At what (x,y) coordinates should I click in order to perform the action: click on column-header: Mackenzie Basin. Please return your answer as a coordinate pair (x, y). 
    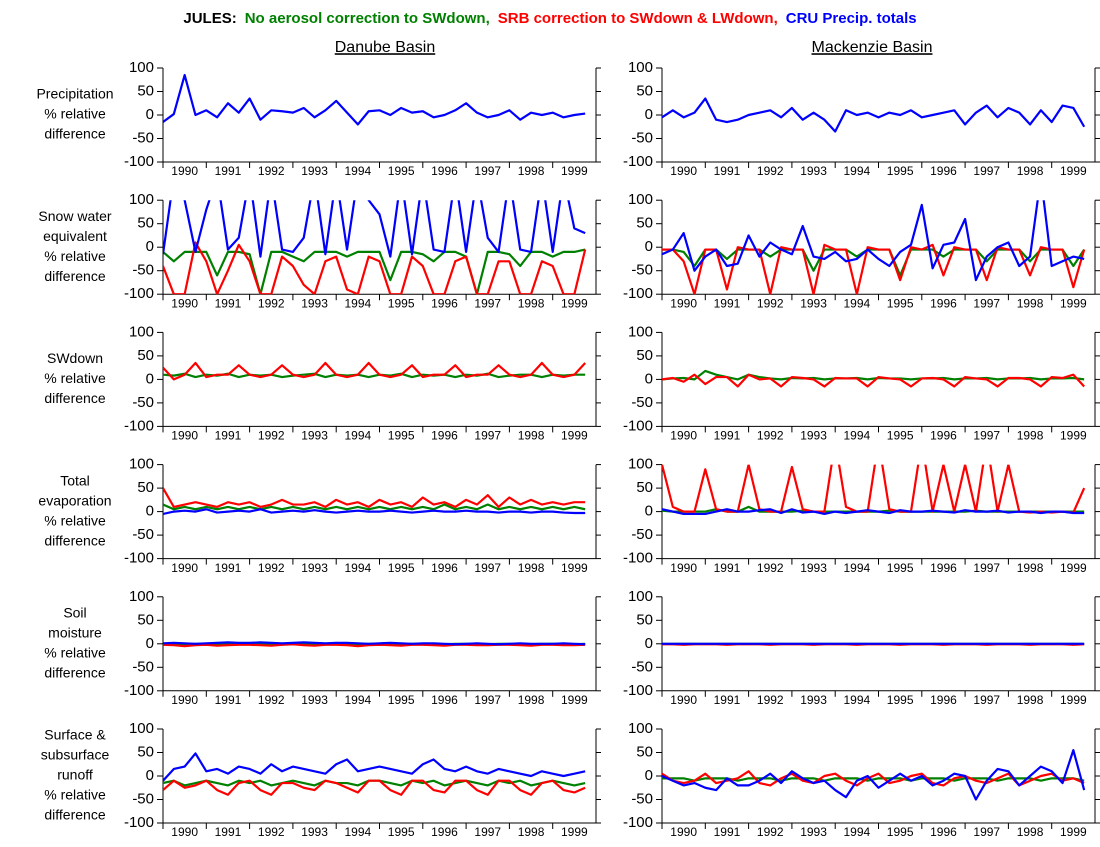
    Looking at the image, I should click on (872, 47).